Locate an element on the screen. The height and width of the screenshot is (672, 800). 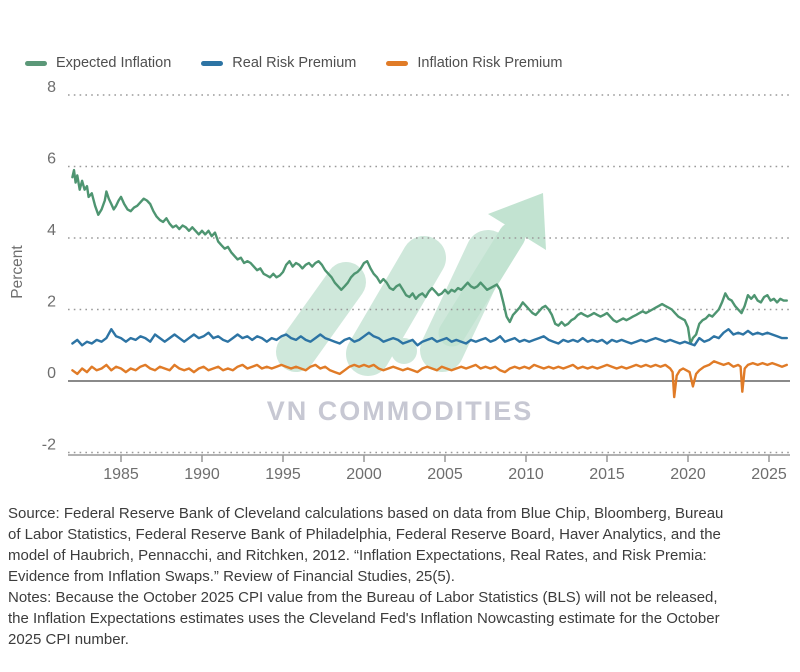
legend-label: Expected Inflation is located at coordinates (114, 63).